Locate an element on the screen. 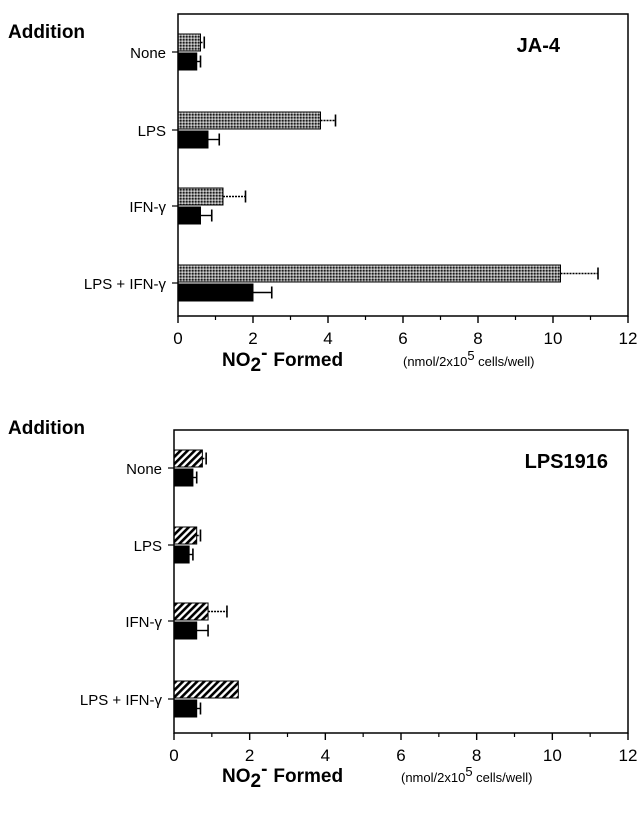 The width and height of the screenshot is (642, 814). panel-title: LPS1916 is located at coordinates (566, 462).